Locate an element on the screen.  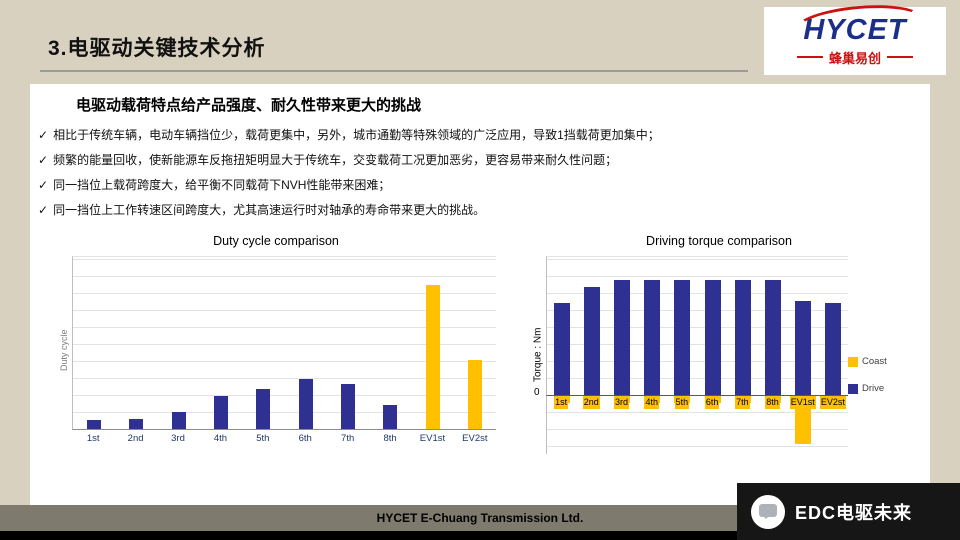
duty-bar-5th is located at coordinates (263, 409).